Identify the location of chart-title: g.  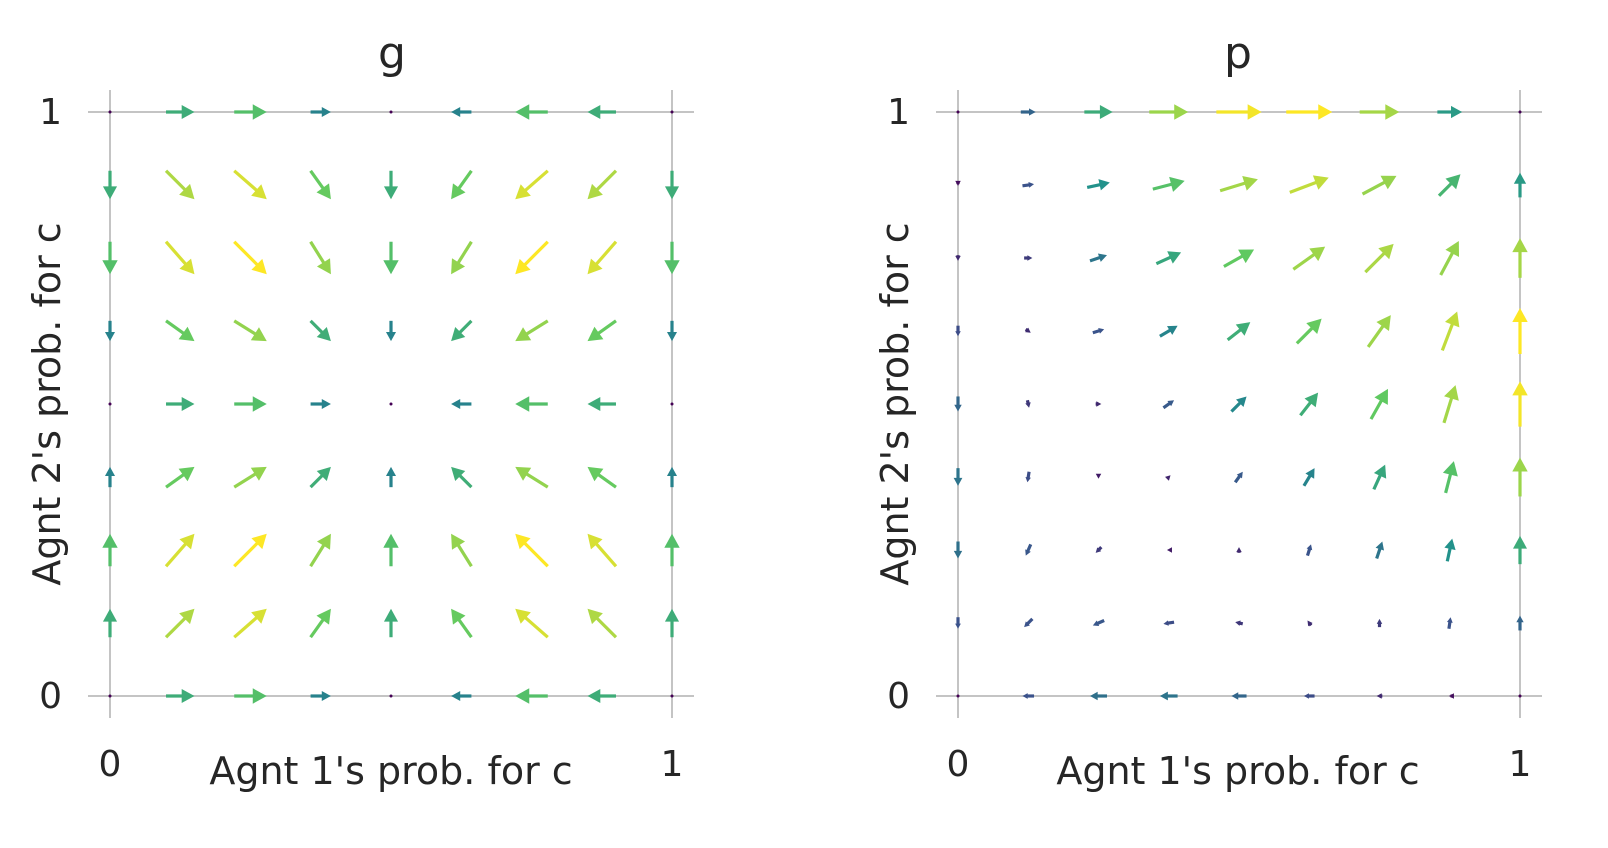
(392, 53).